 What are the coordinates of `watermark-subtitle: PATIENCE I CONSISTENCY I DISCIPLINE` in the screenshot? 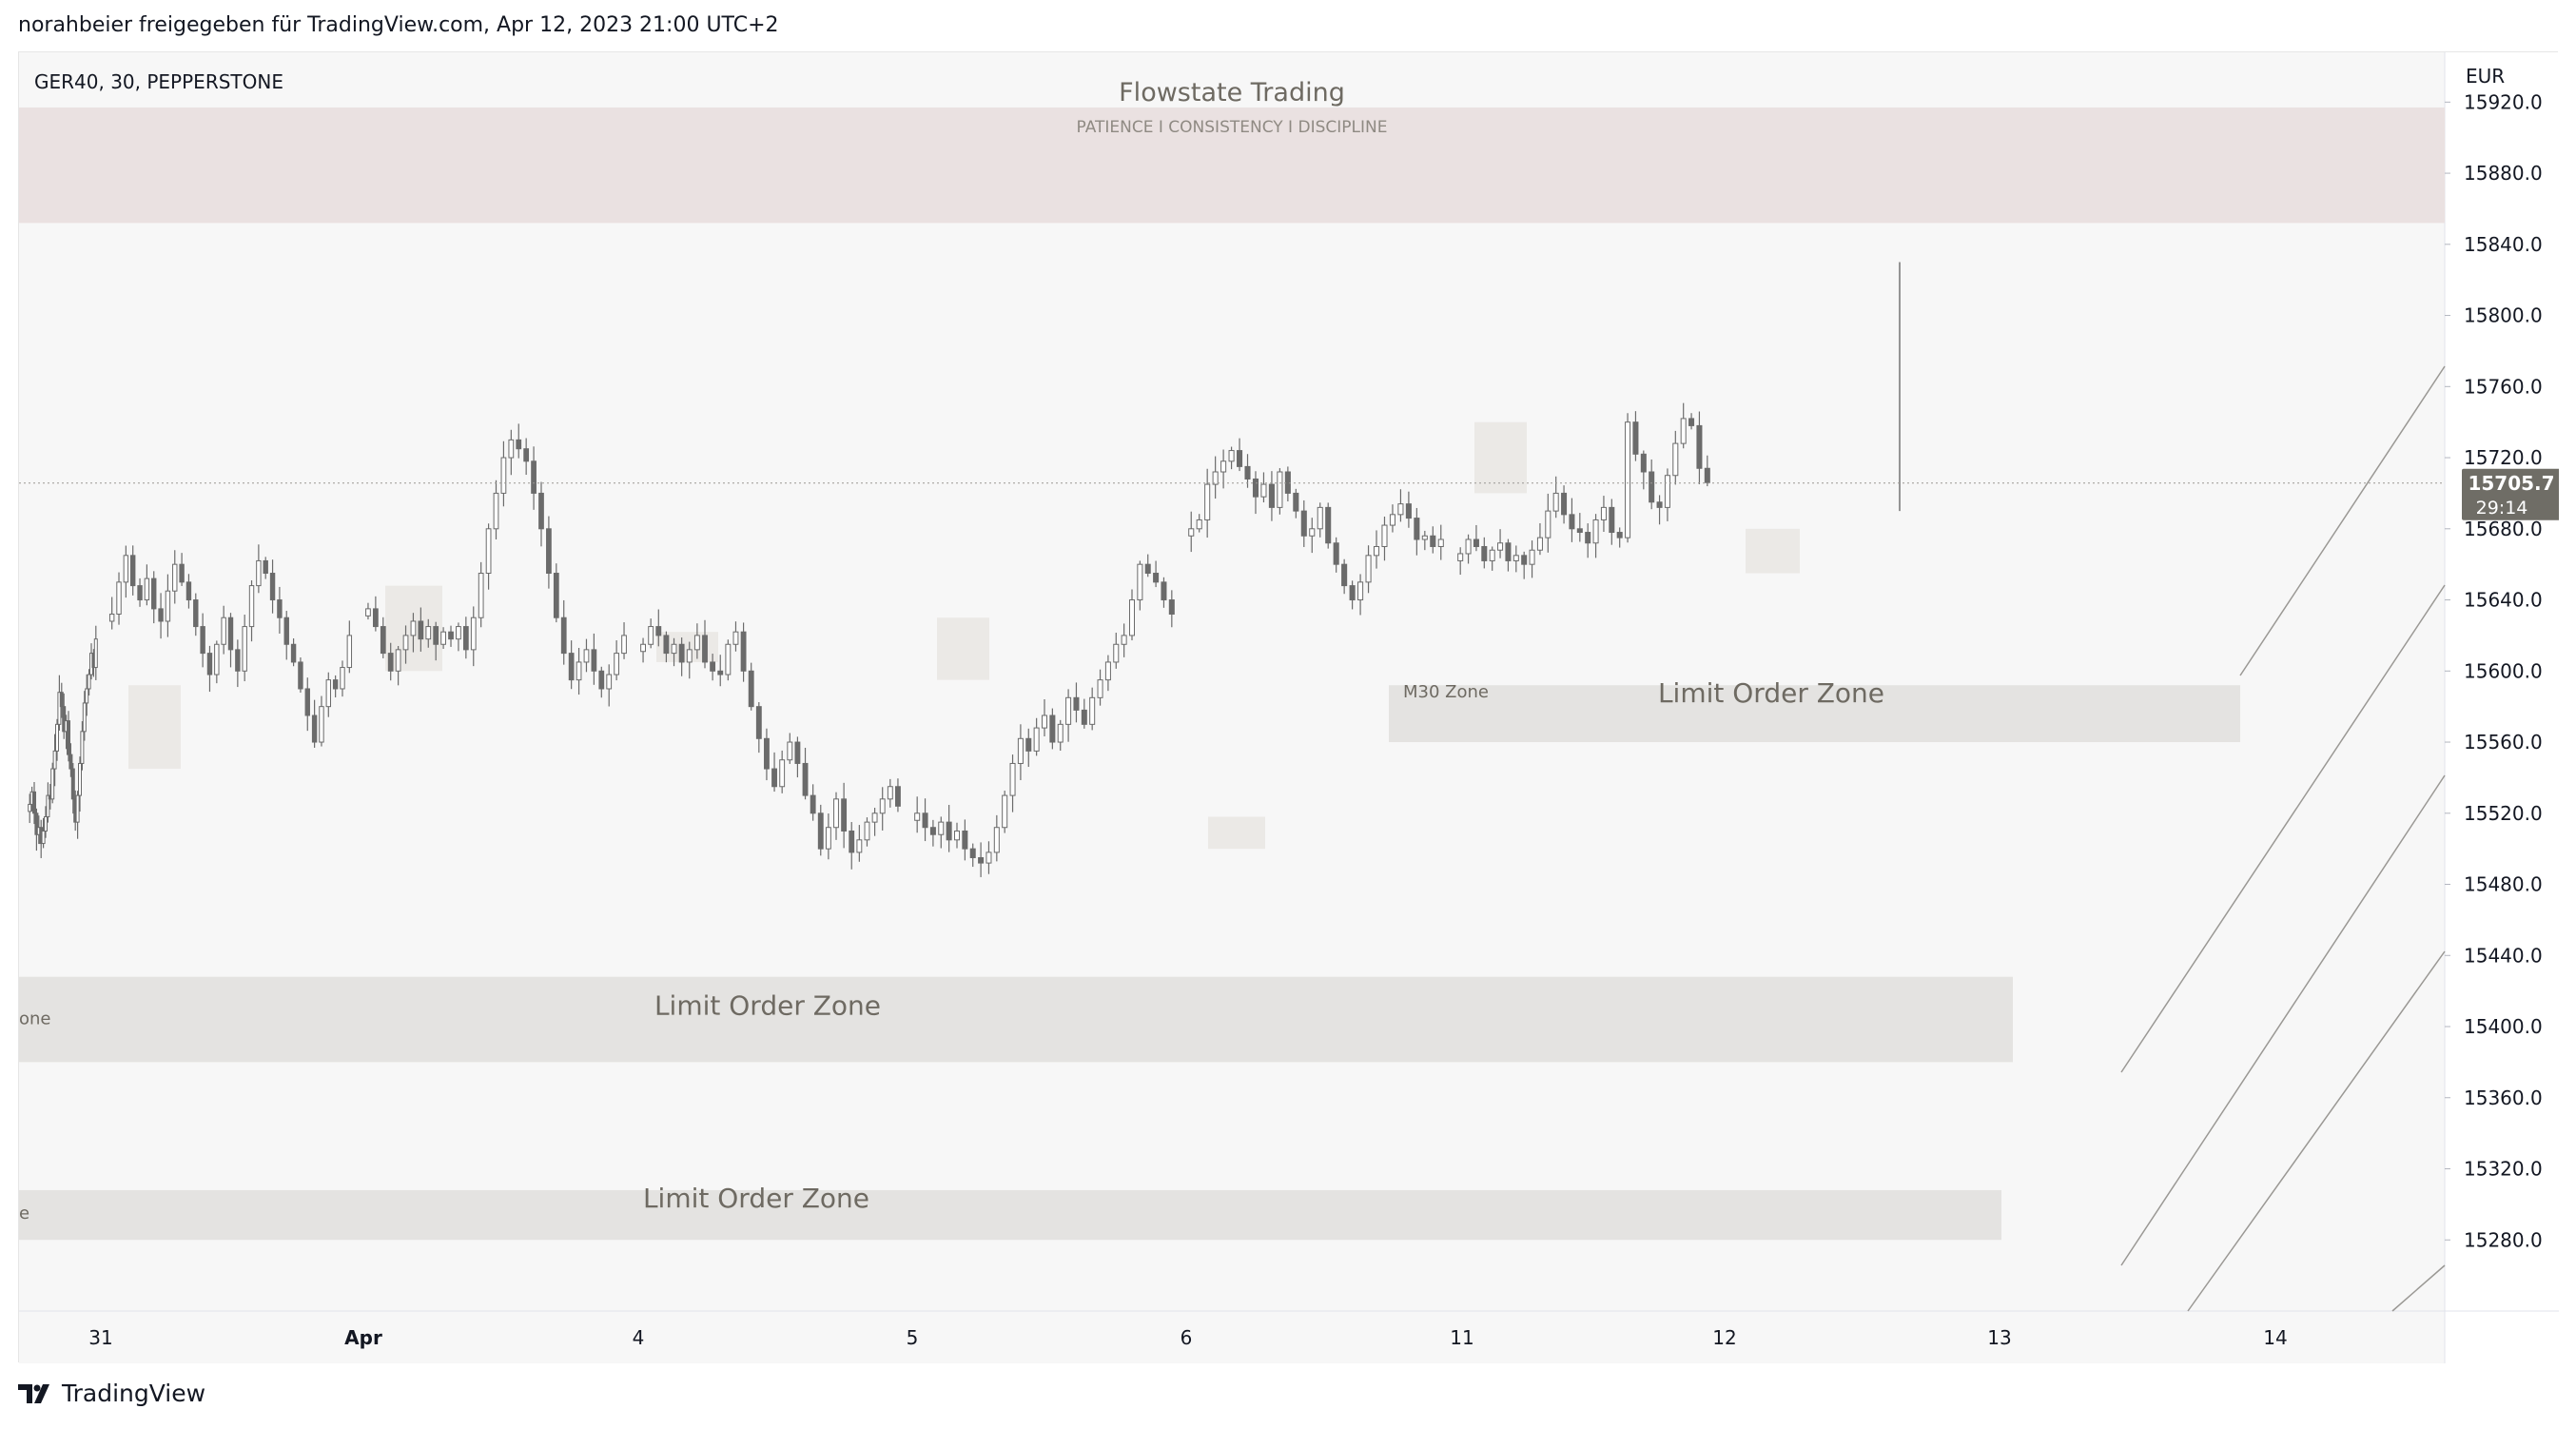 It's located at (1232, 127).